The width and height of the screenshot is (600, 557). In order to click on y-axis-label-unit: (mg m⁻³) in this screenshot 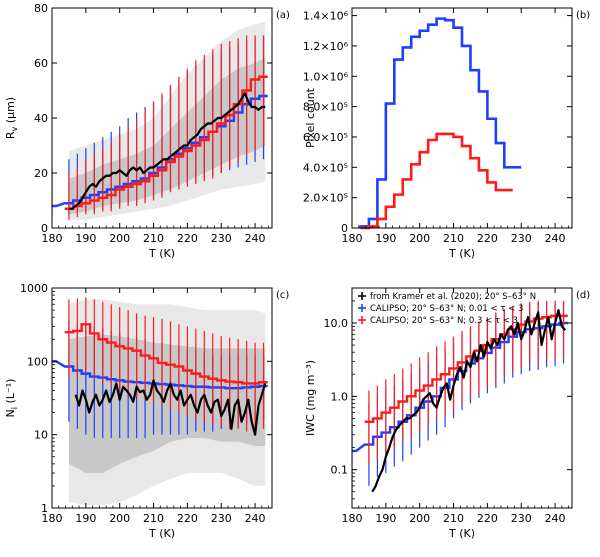, I will do `click(310, 387)`.